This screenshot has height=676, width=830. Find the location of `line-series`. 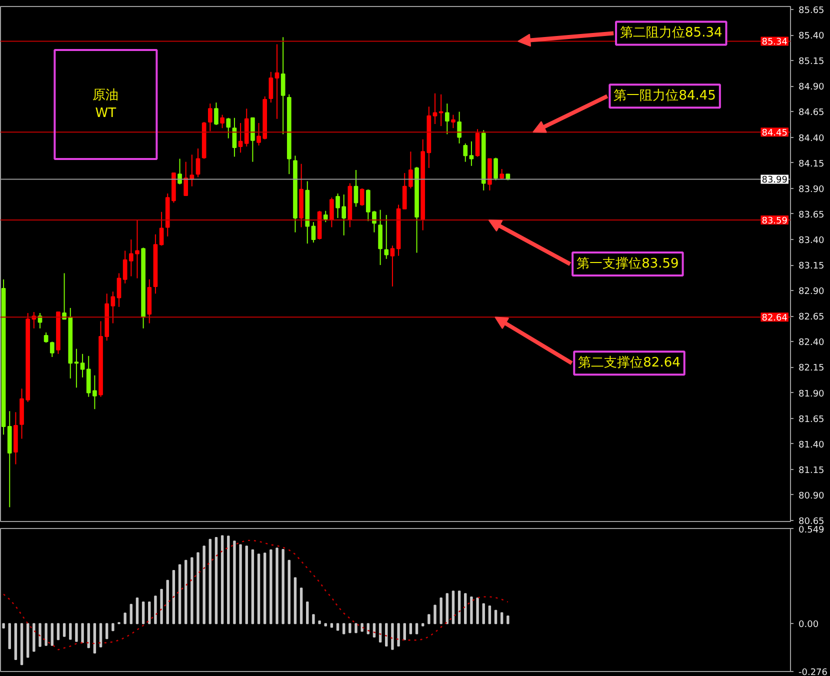

line-series is located at coordinates (255, 595).